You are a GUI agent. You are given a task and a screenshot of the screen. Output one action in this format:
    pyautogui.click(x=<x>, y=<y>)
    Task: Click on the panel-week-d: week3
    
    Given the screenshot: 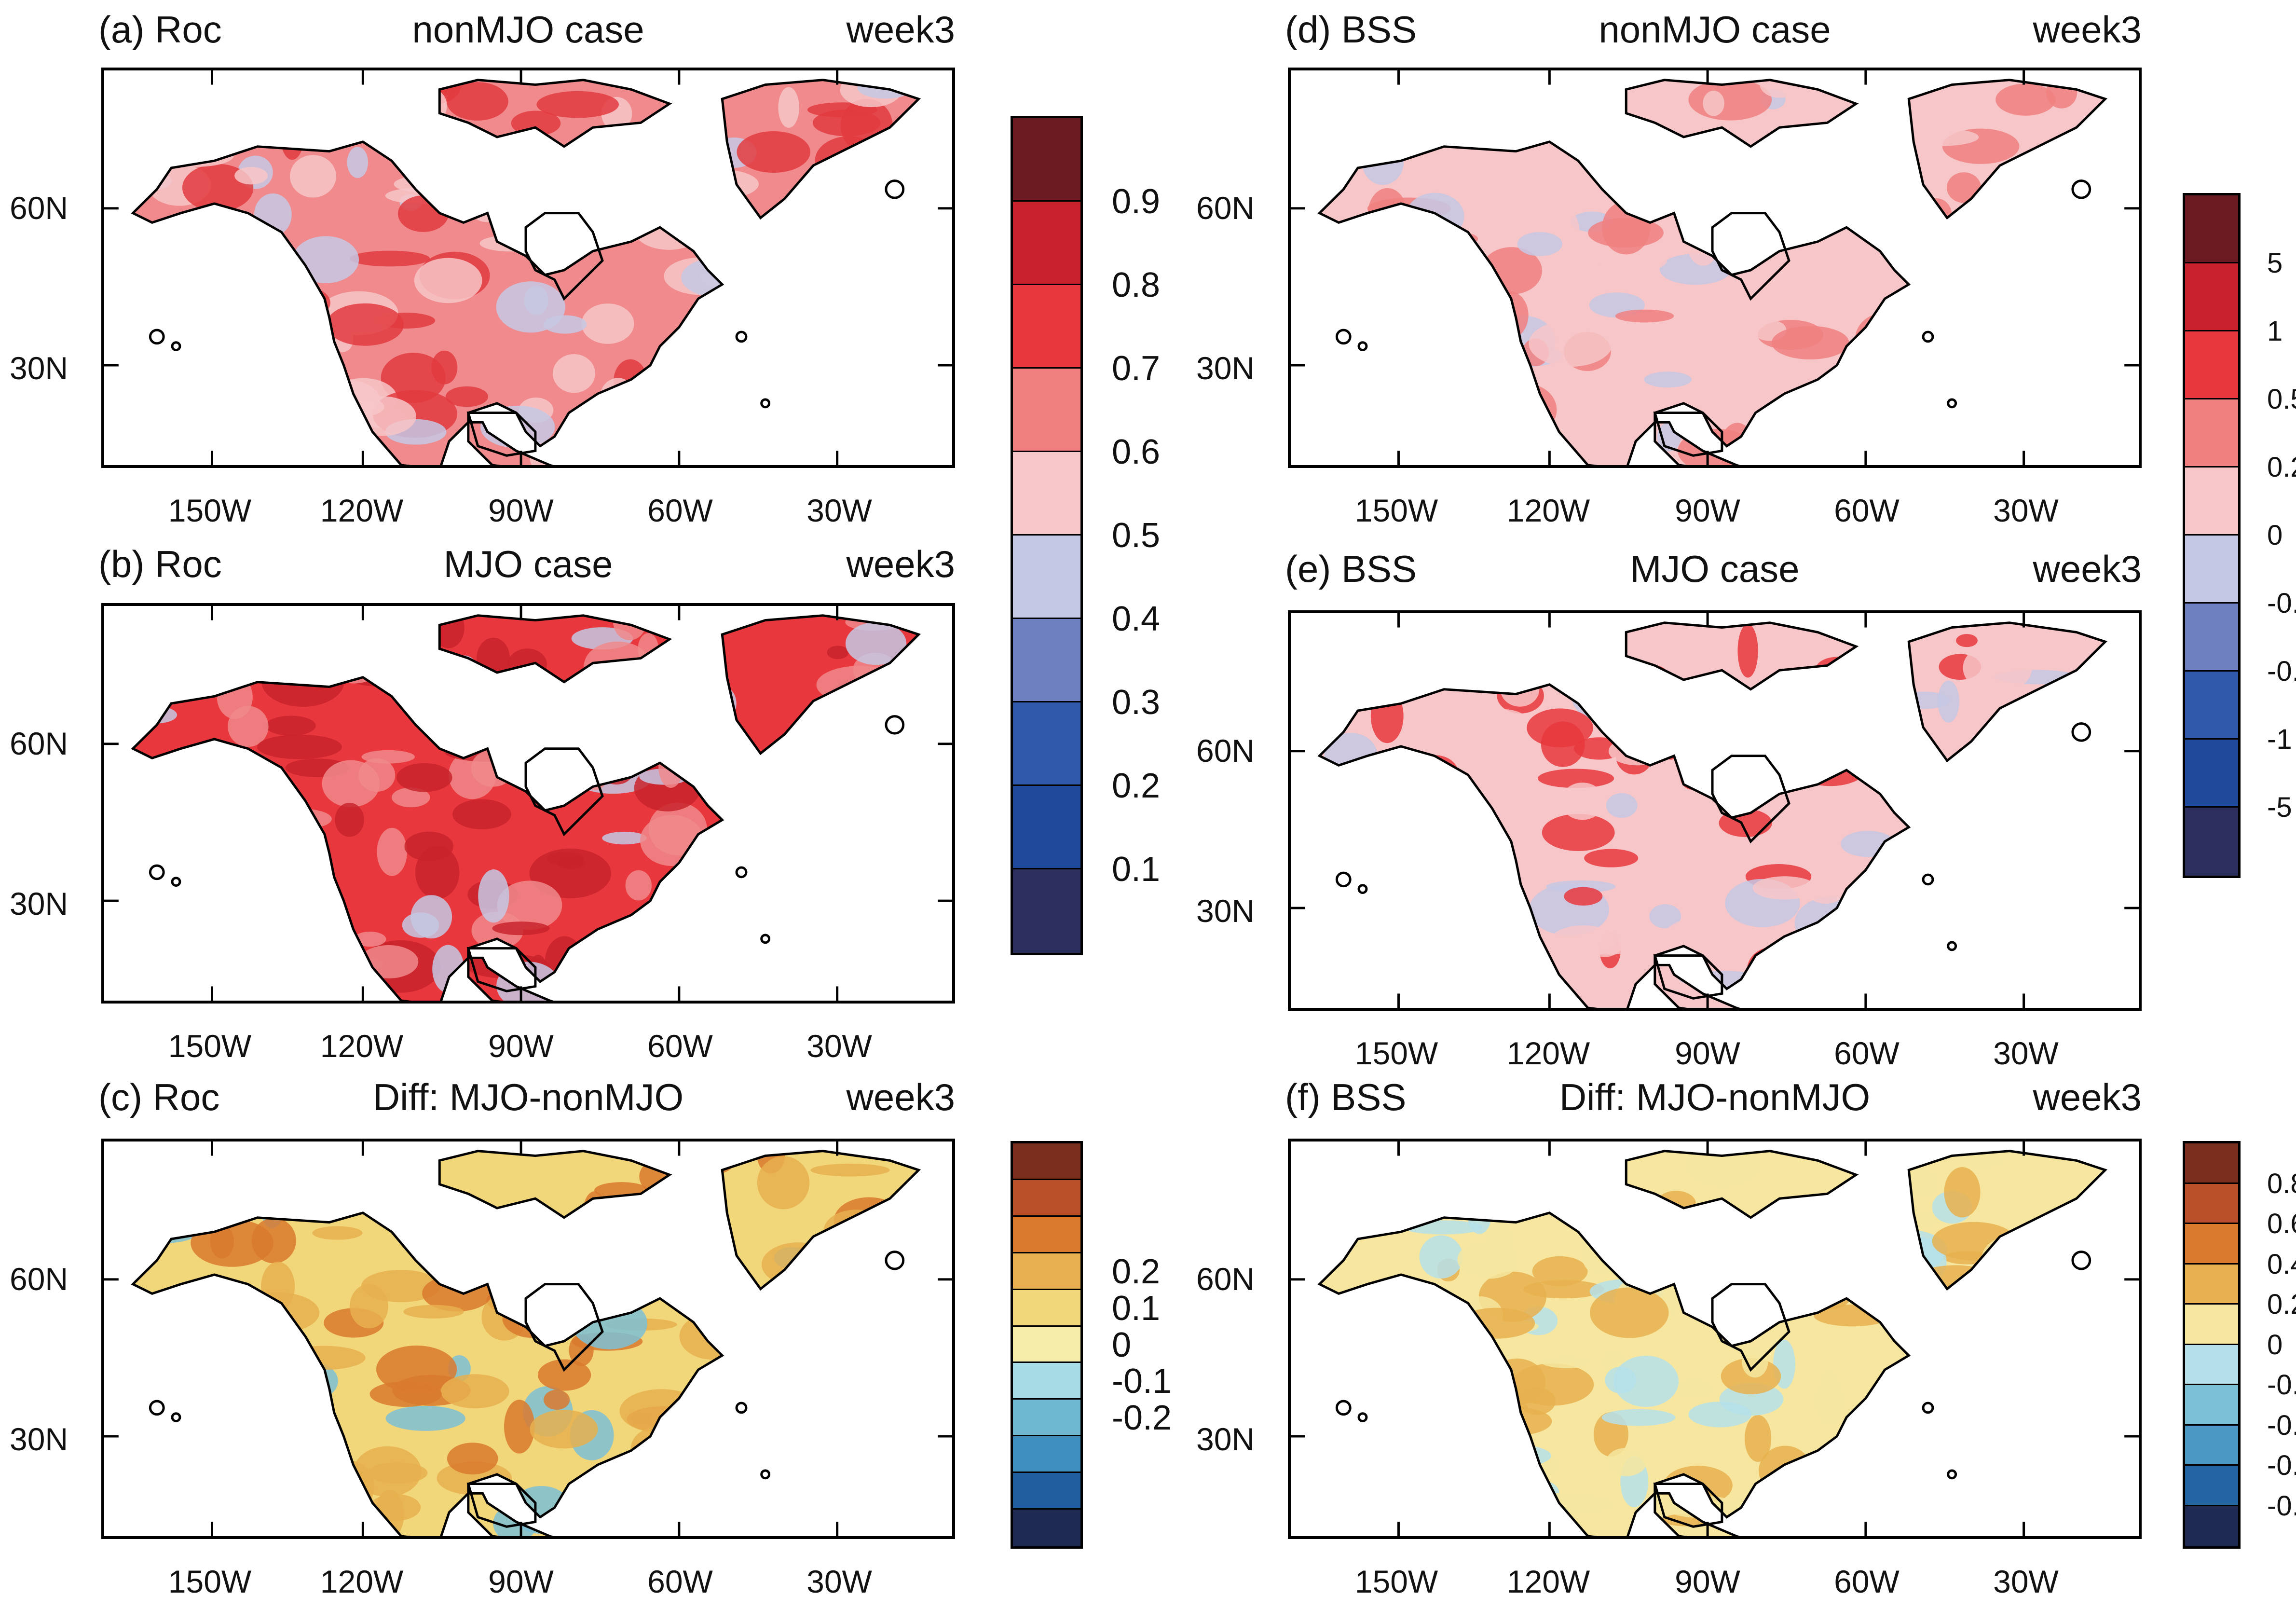 What is the action you would take?
    pyautogui.click(x=2087, y=30)
    